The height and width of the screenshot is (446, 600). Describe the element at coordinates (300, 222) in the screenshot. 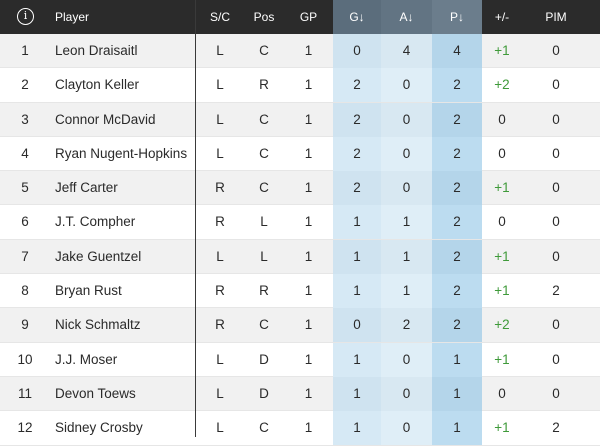

I see `table-row: 6 J.T. Compher R L 1 1 1 2 0 0` at that location.